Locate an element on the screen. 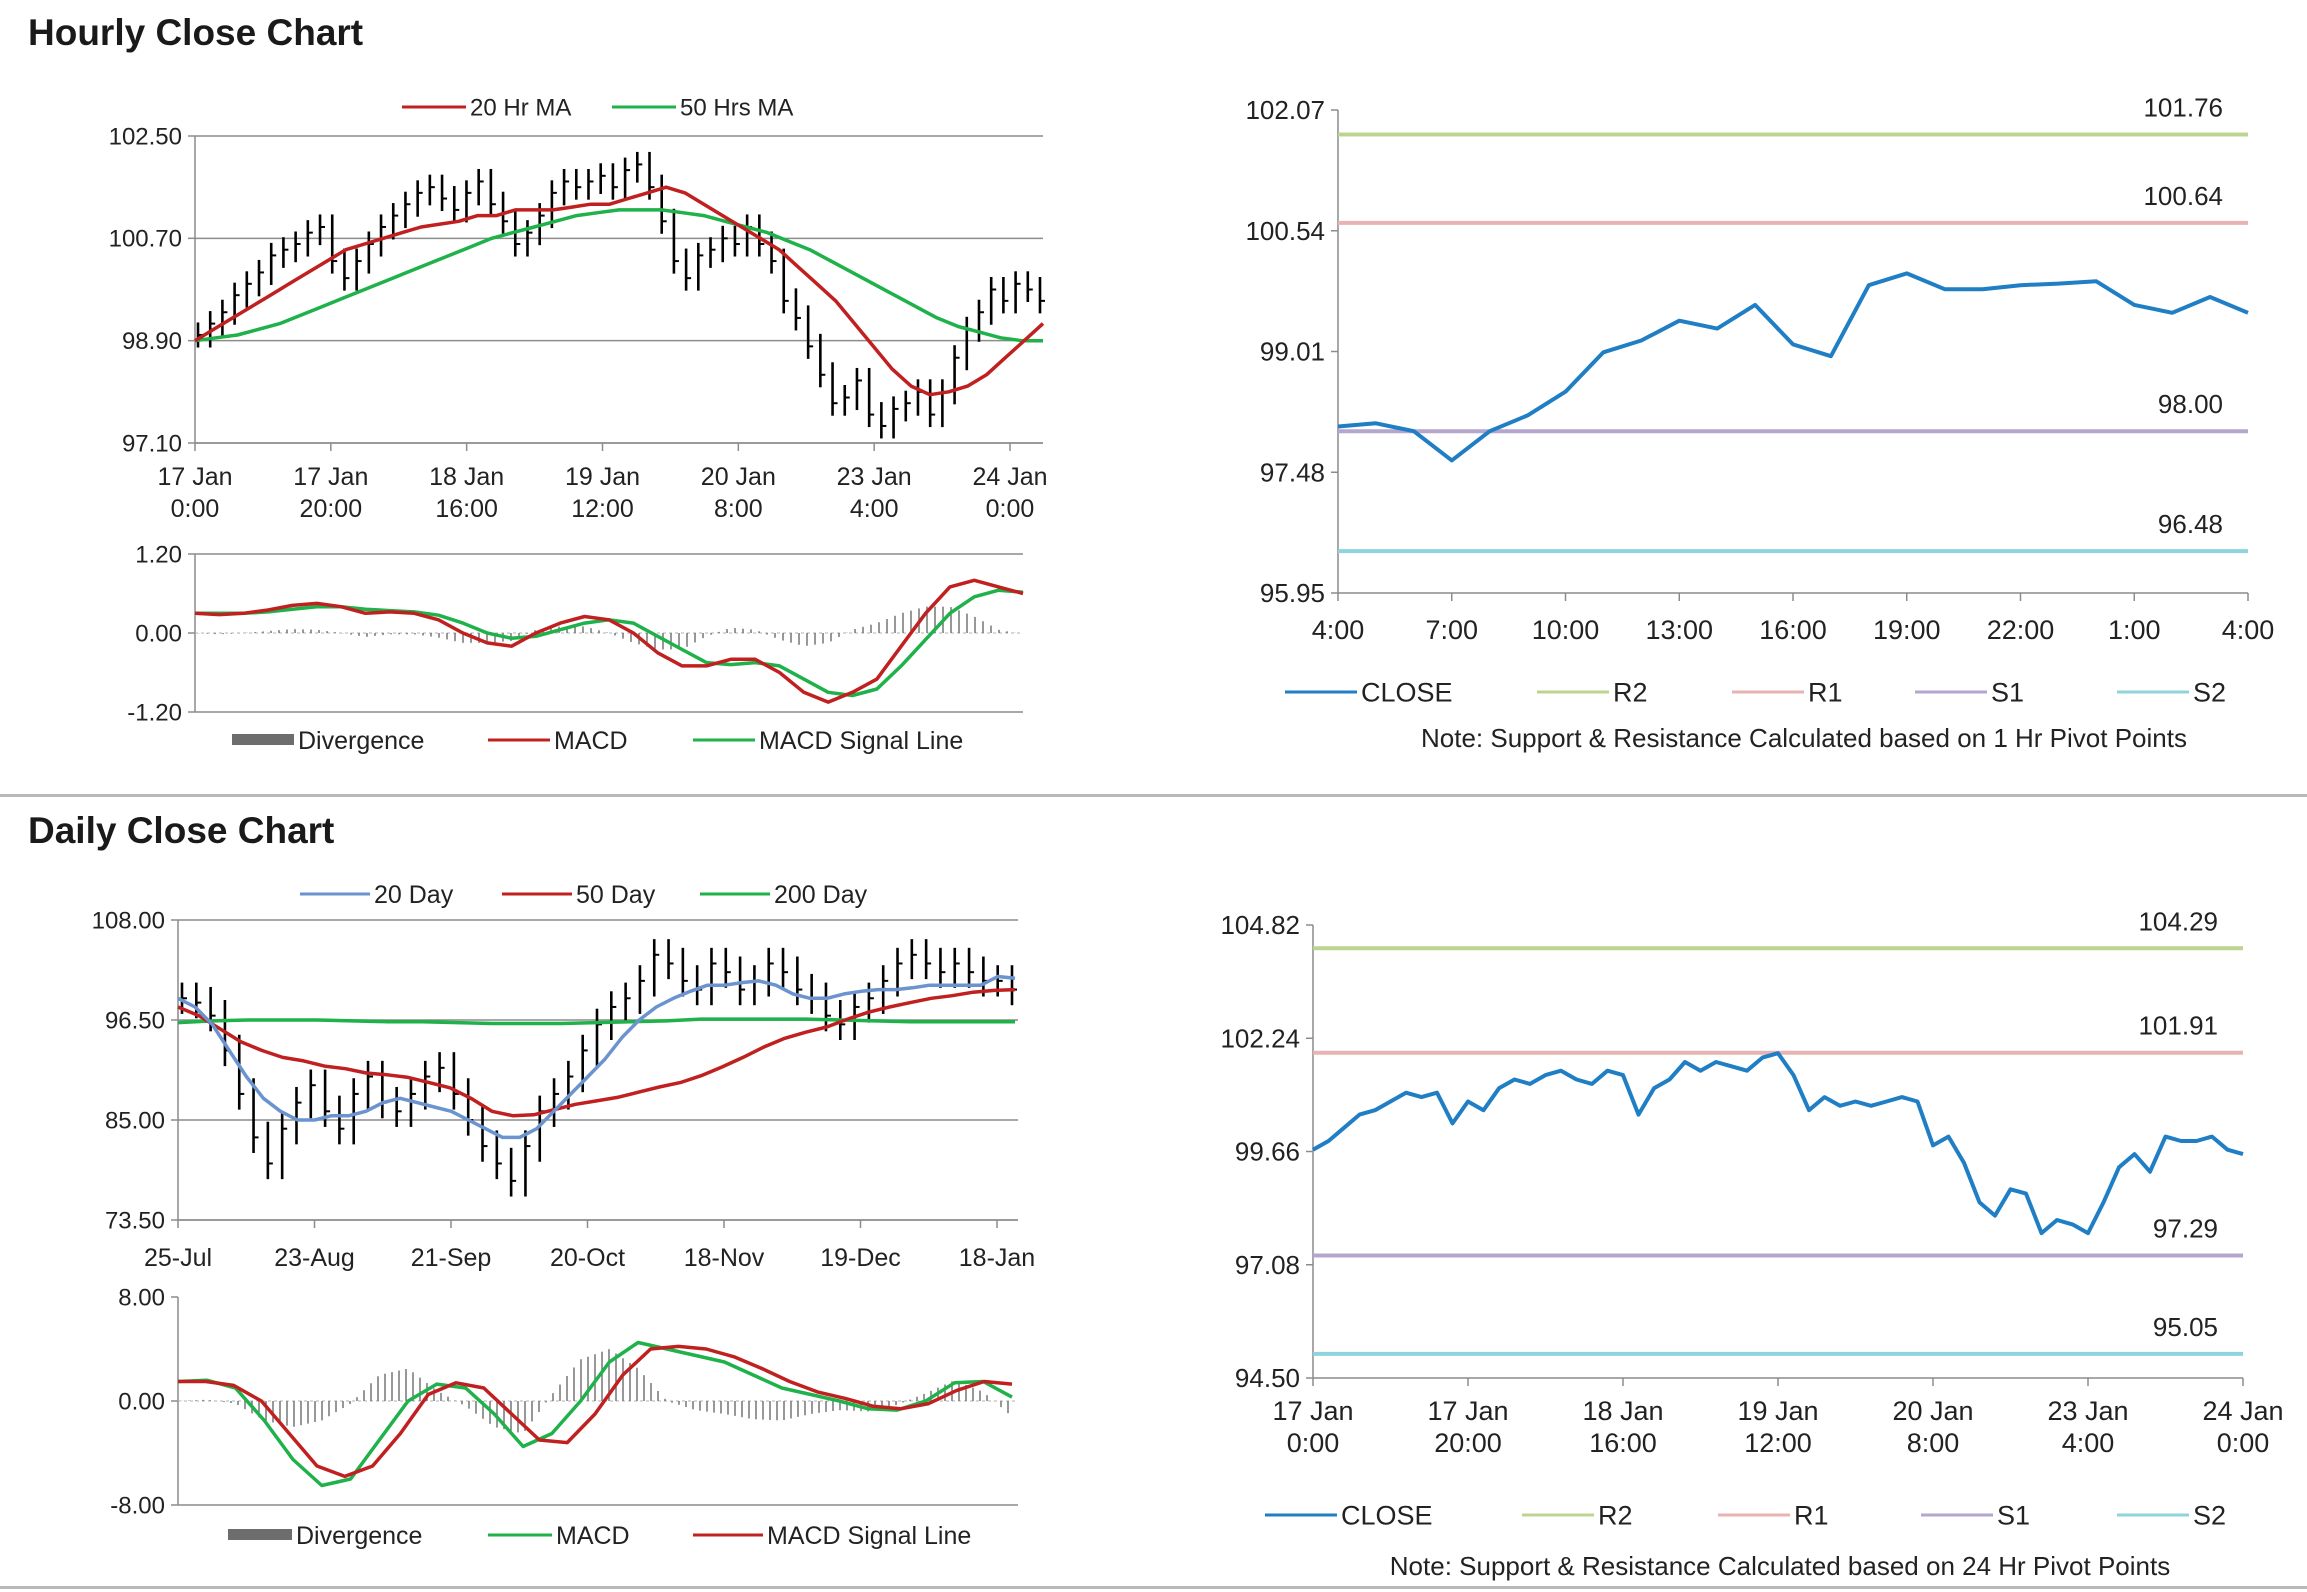 The height and width of the screenshot is (1592, 2307). y-tick-label: 100.70 is located at coordinates (145, 239).